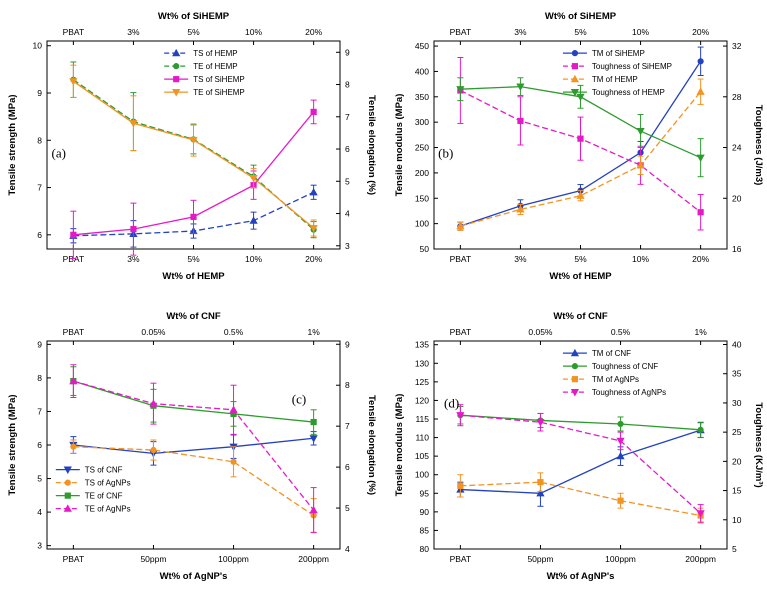 This screenshot has width=767, height=595. I want to click on legend-label: TM of AgNPs, so click(615, 379).